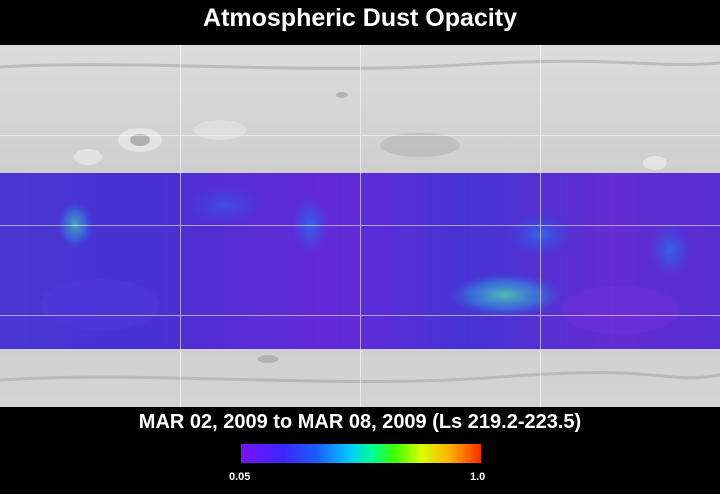  Describe the element at coordinates (670, 250) in the screenshot. I see `dust-spot-far-east` at that location.